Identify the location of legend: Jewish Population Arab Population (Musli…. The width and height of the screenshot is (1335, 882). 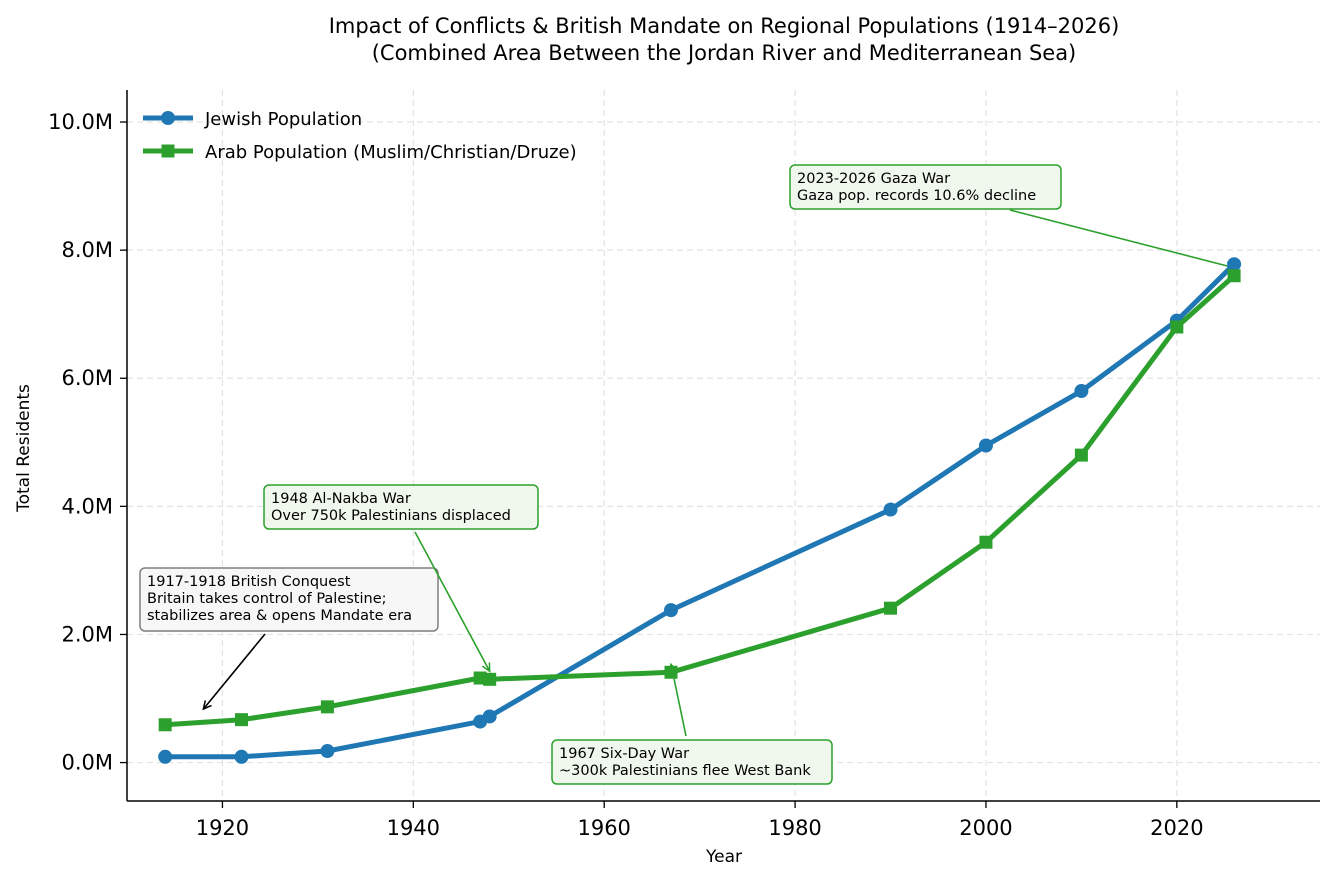
(360, 136).